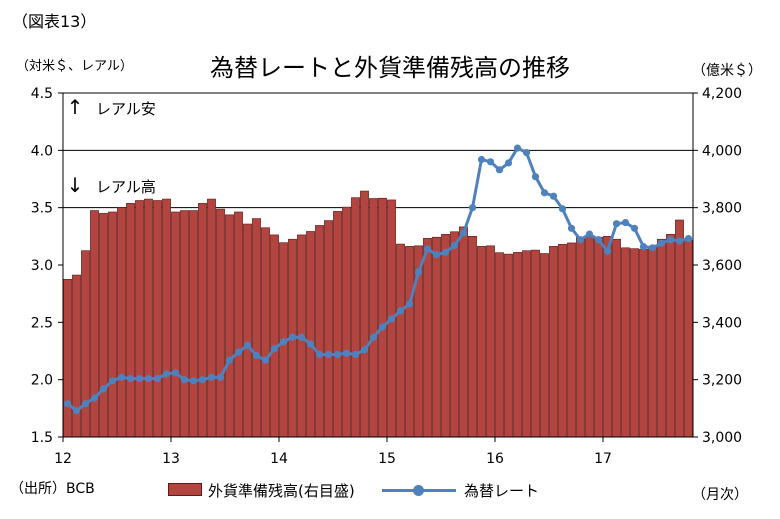 The image size is (780, 519). What do you see at coordinates (42, 209) in the screenshot?
I see `left-tick-label: 3.5` at bounding box center [42, 209].